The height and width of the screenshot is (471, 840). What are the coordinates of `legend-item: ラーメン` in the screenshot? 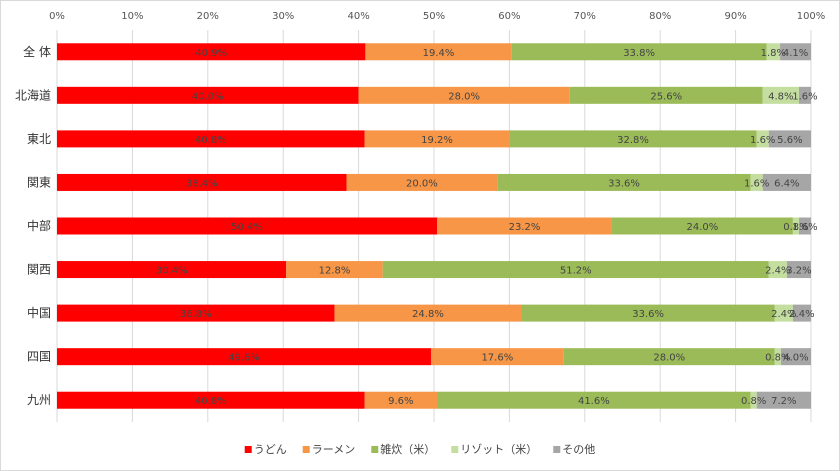 It's located at (328, 449).